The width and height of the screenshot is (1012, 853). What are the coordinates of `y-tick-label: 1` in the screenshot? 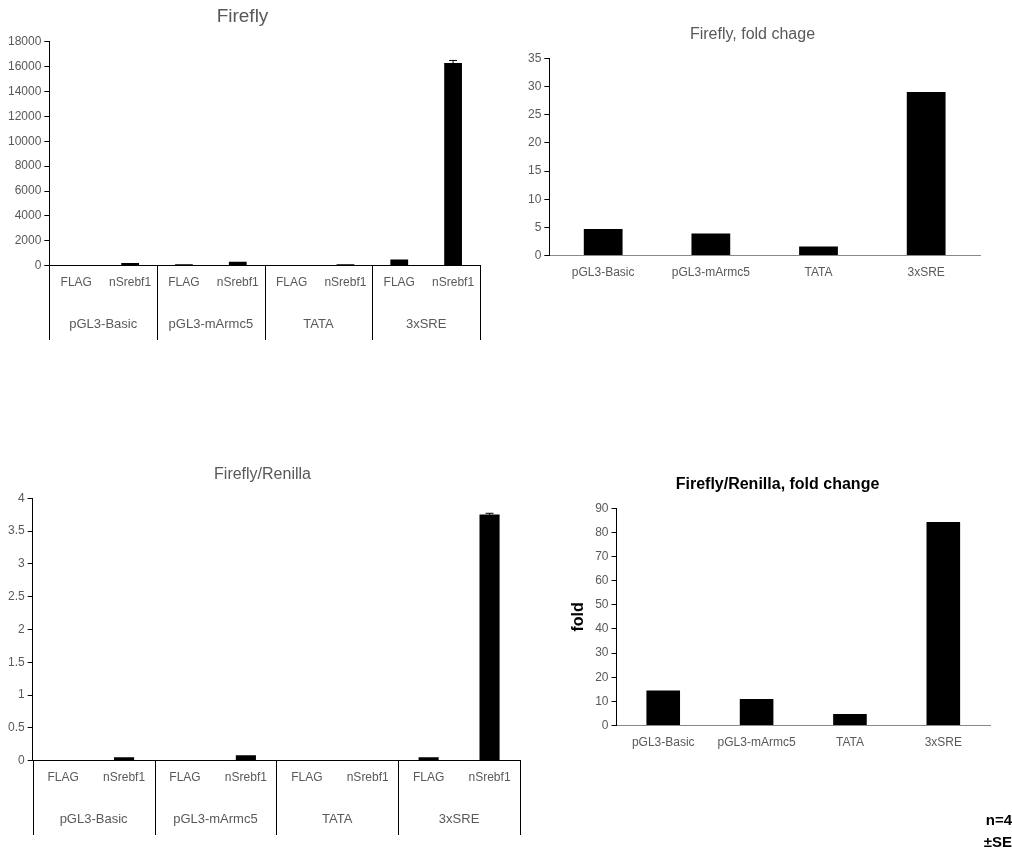 It's located at (21, 694).